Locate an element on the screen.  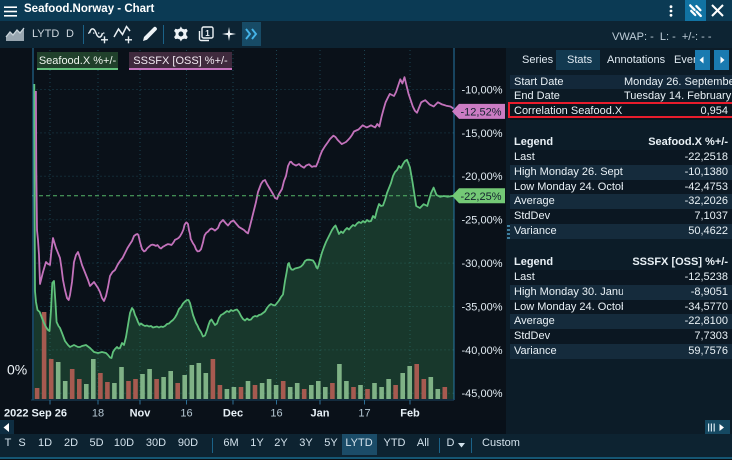
svg-text: -40,00% is located at coordinates (482, 351).